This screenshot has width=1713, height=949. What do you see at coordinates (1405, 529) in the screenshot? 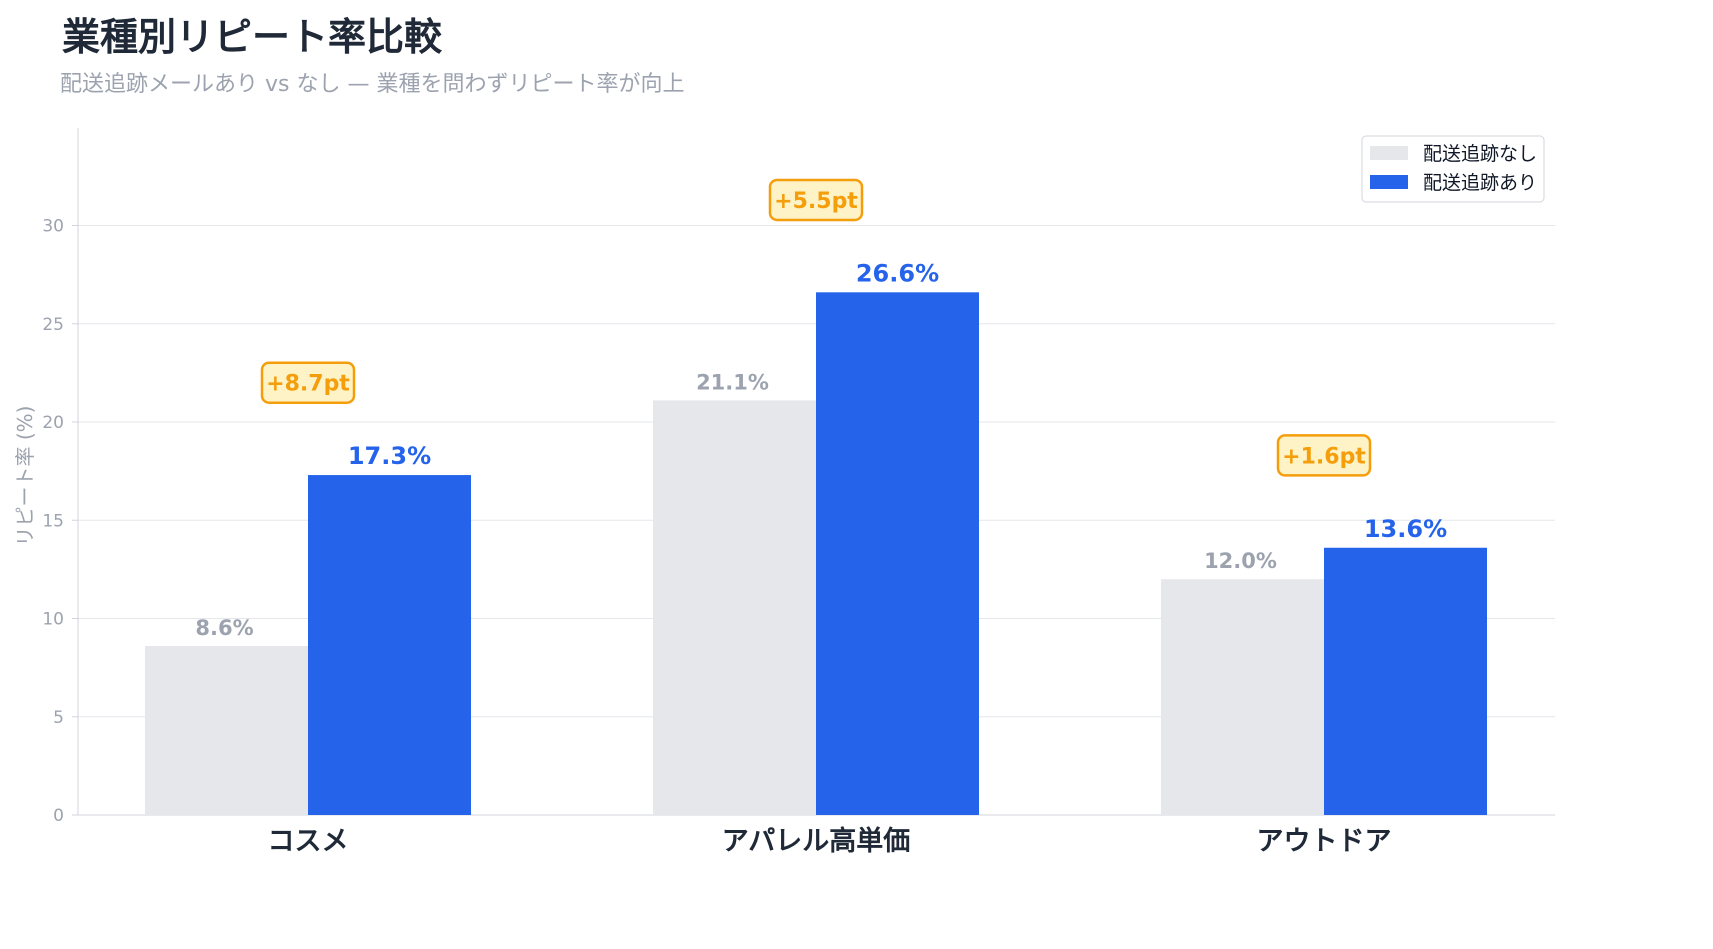
I see `data-label: 13.6%` at bounding box center [1405, 529].